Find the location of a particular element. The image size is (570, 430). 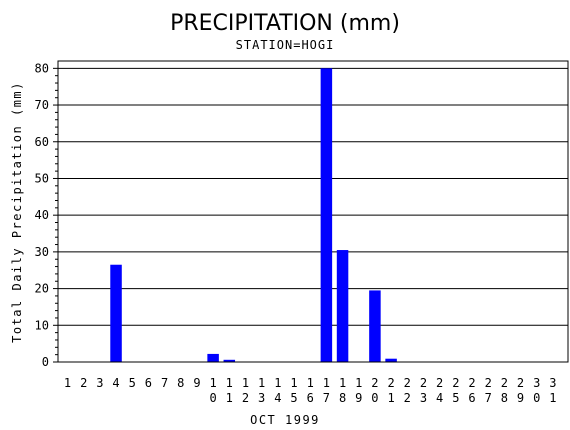

y-tick-label: 10 is located at coordinates (42, 325).